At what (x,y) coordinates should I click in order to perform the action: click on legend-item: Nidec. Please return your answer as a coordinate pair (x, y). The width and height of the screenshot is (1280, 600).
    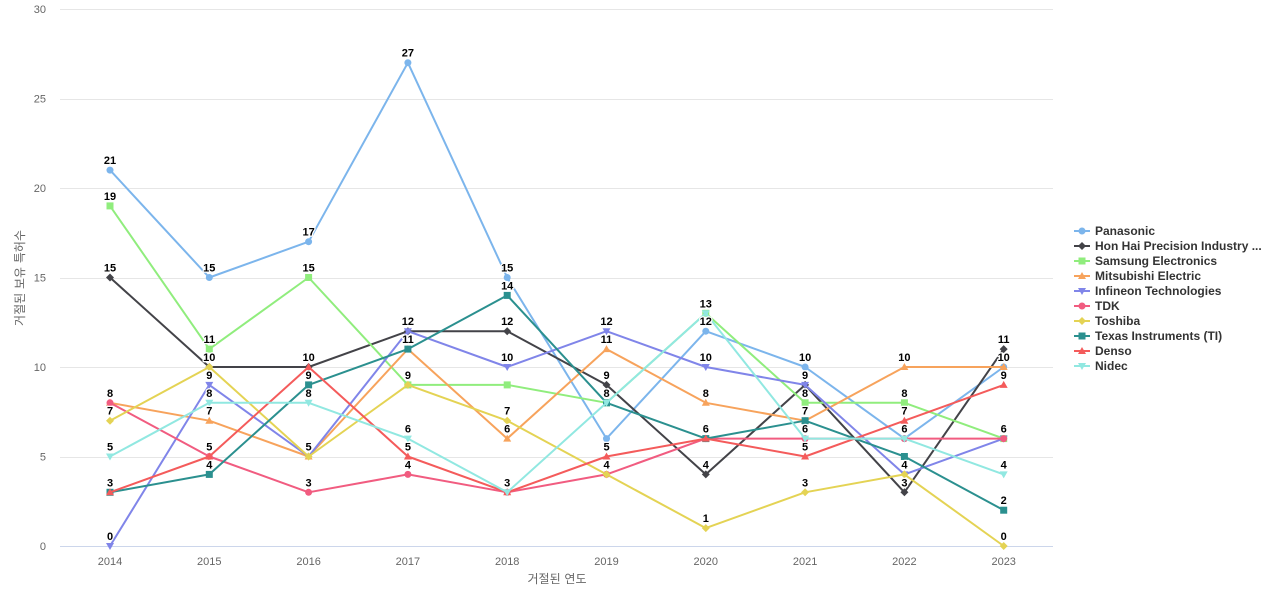
    Looking at the image, I should click on (1101, 366).